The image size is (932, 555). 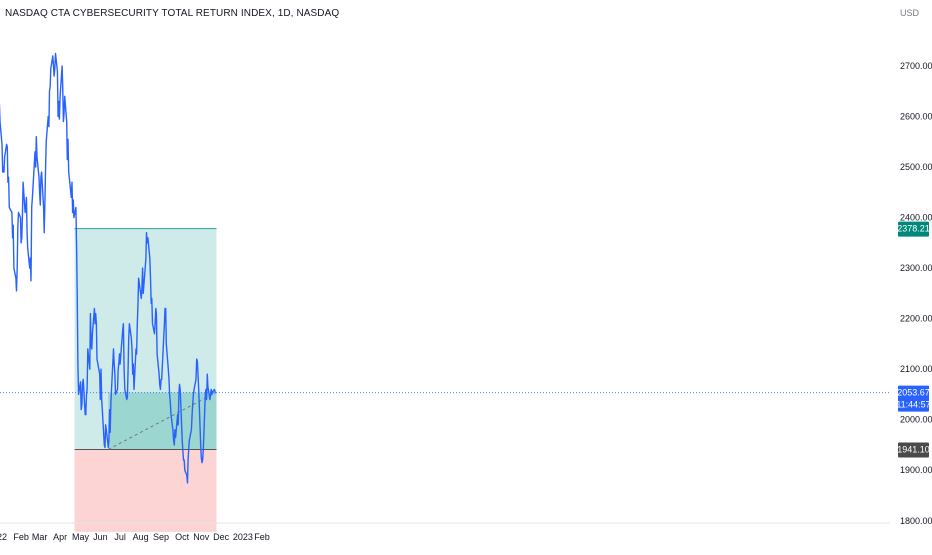 I want to click on y-tick-label: 2100.00, so click(x=916, y=369).